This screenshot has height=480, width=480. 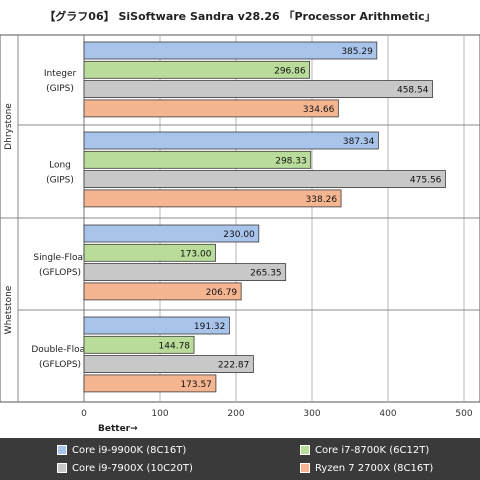 What do you see at coordinates (463, 414) in the screenshot?
I see `x-tick-label: 500` at bounding box center [463, 414].